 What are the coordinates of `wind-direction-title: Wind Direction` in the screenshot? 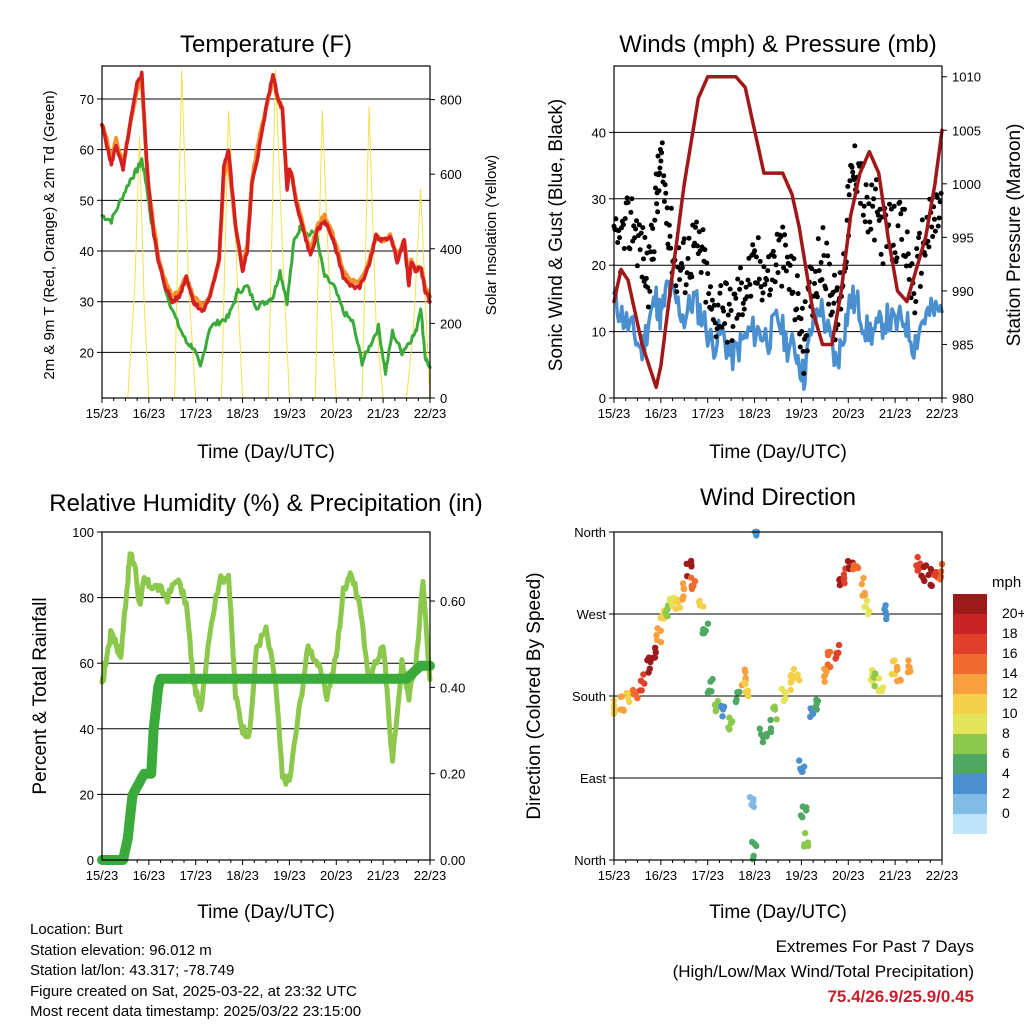 It's located at (778, 497).